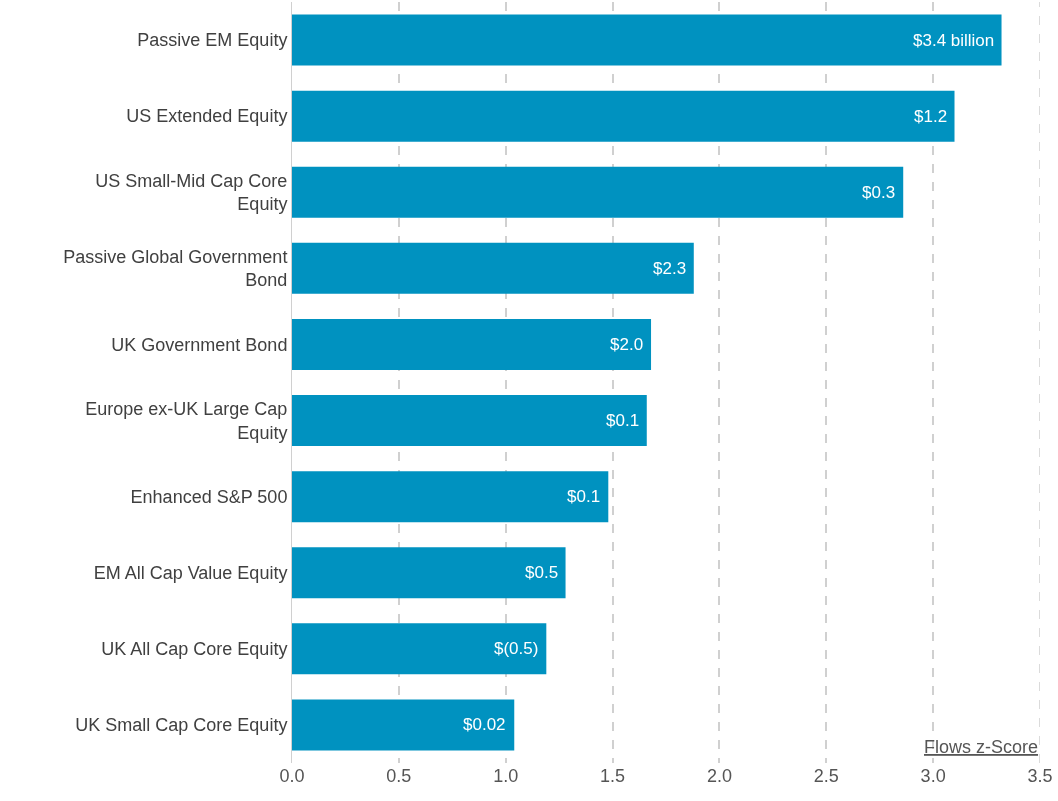 The width and height of the screenshot is (1058, 801). What do you see at coordinates (292, 776) in the screenshot?
I see `x-tick-label: 0.0` at bounding box center [292, 776].